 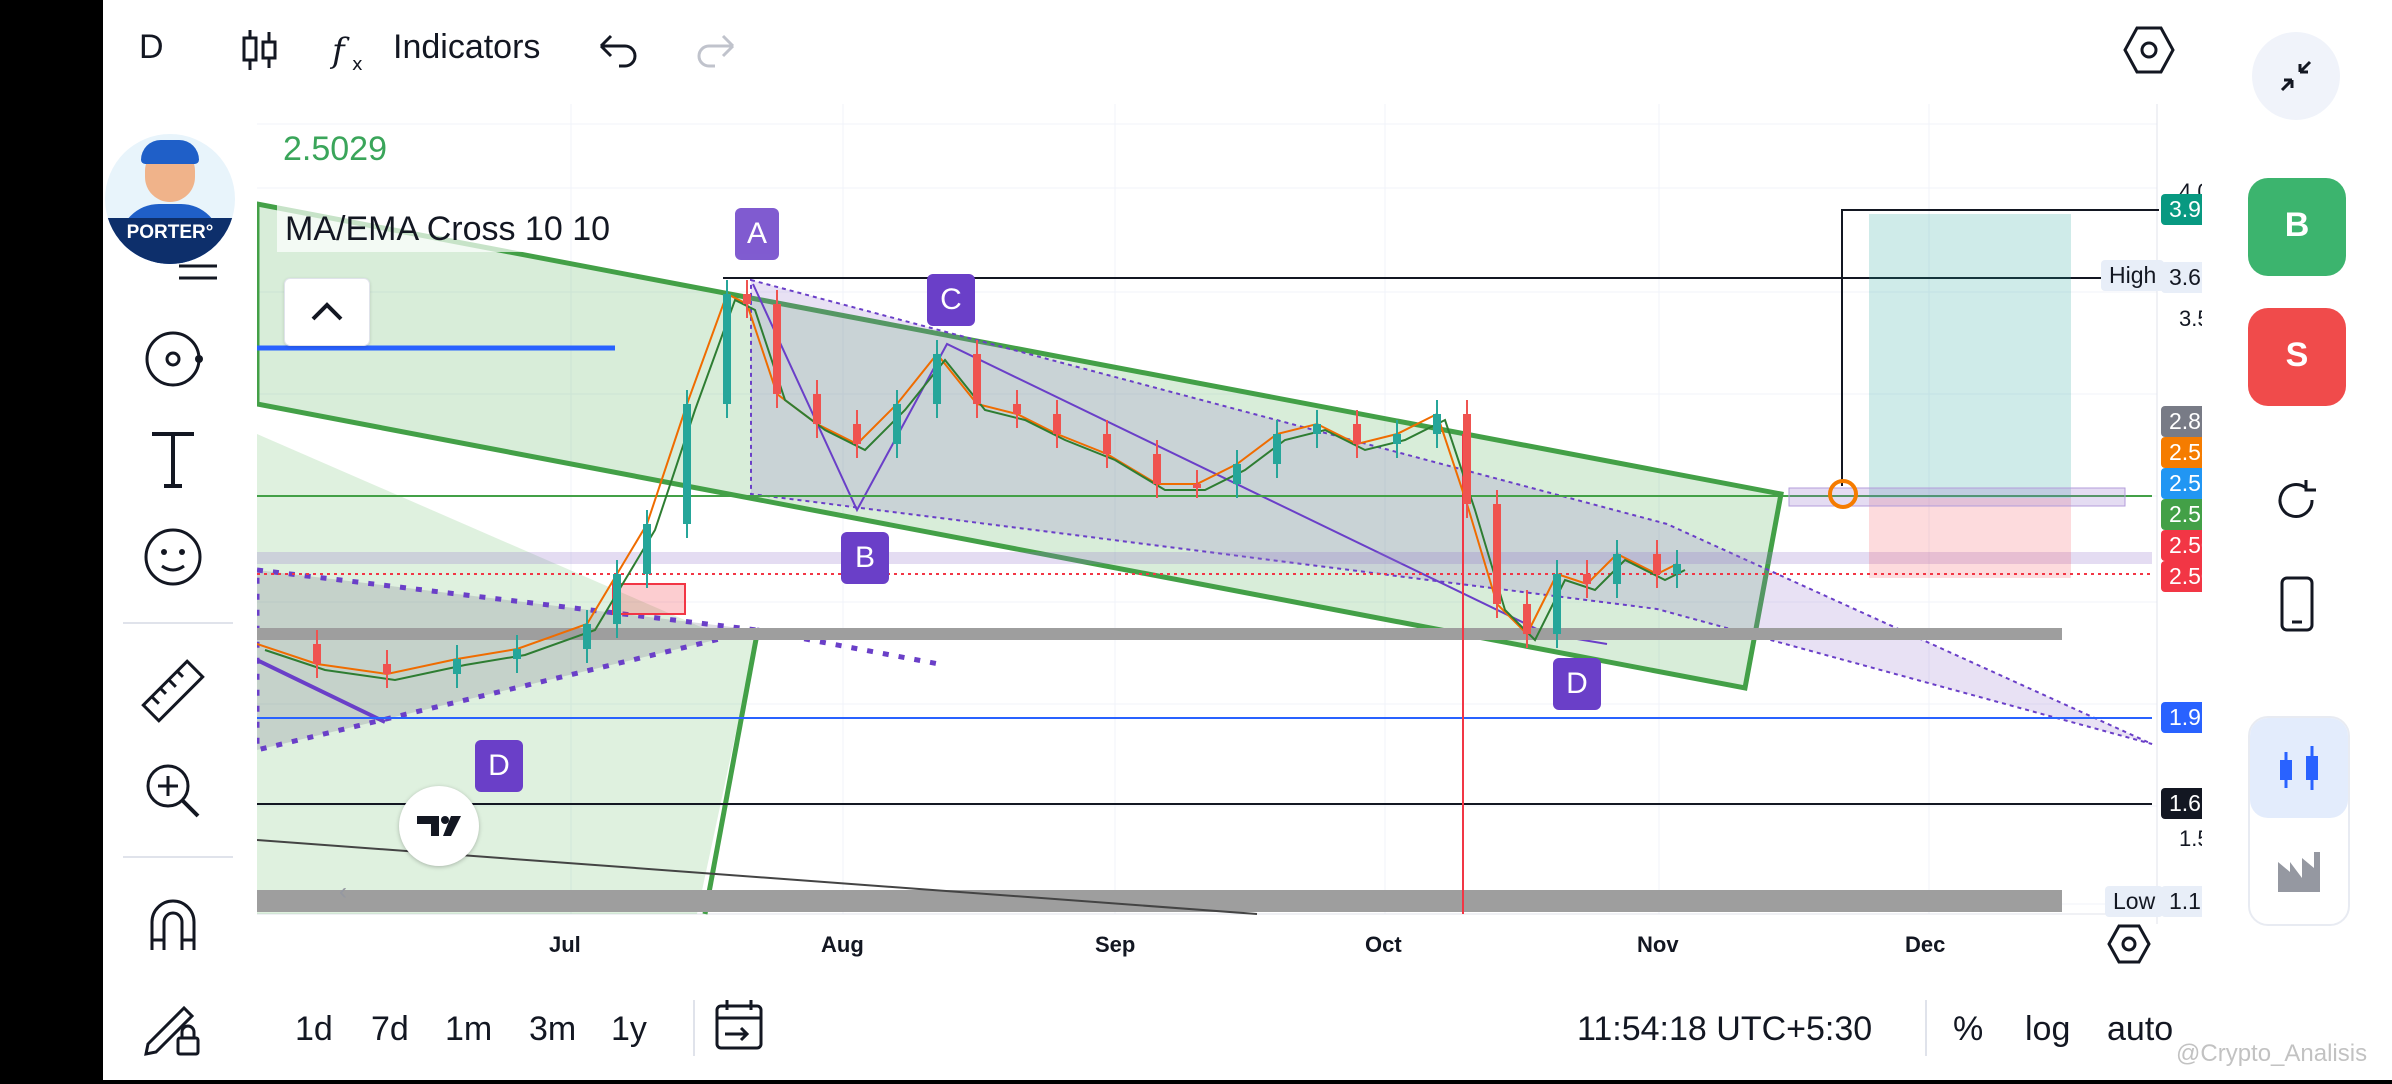 I want to click on scale-settings-icon, so click(x=2129, y=944).